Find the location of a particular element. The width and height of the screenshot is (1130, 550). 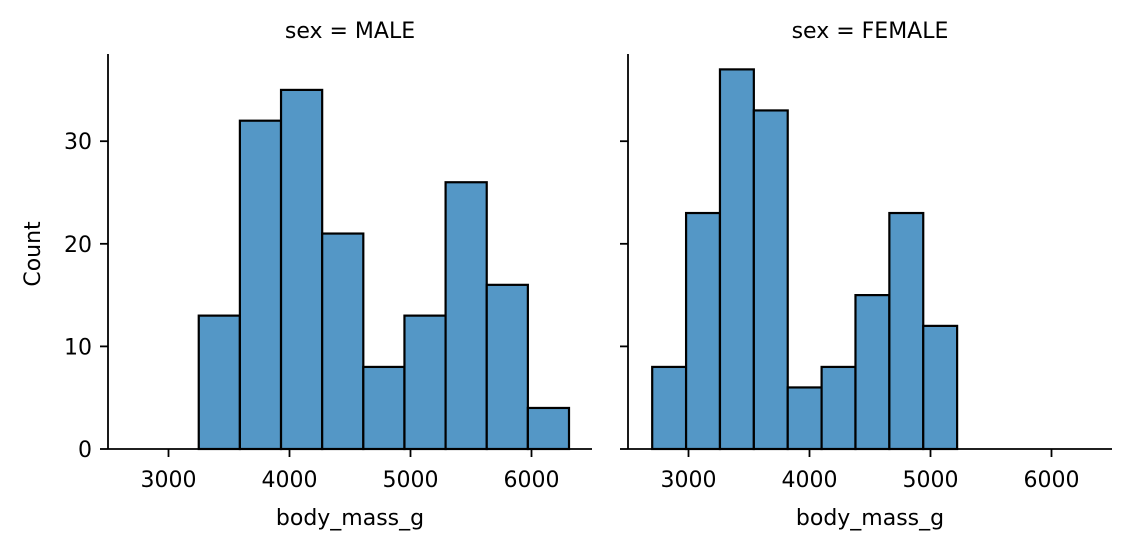

y-axis-label: Count is located at coordinates (33, 254).